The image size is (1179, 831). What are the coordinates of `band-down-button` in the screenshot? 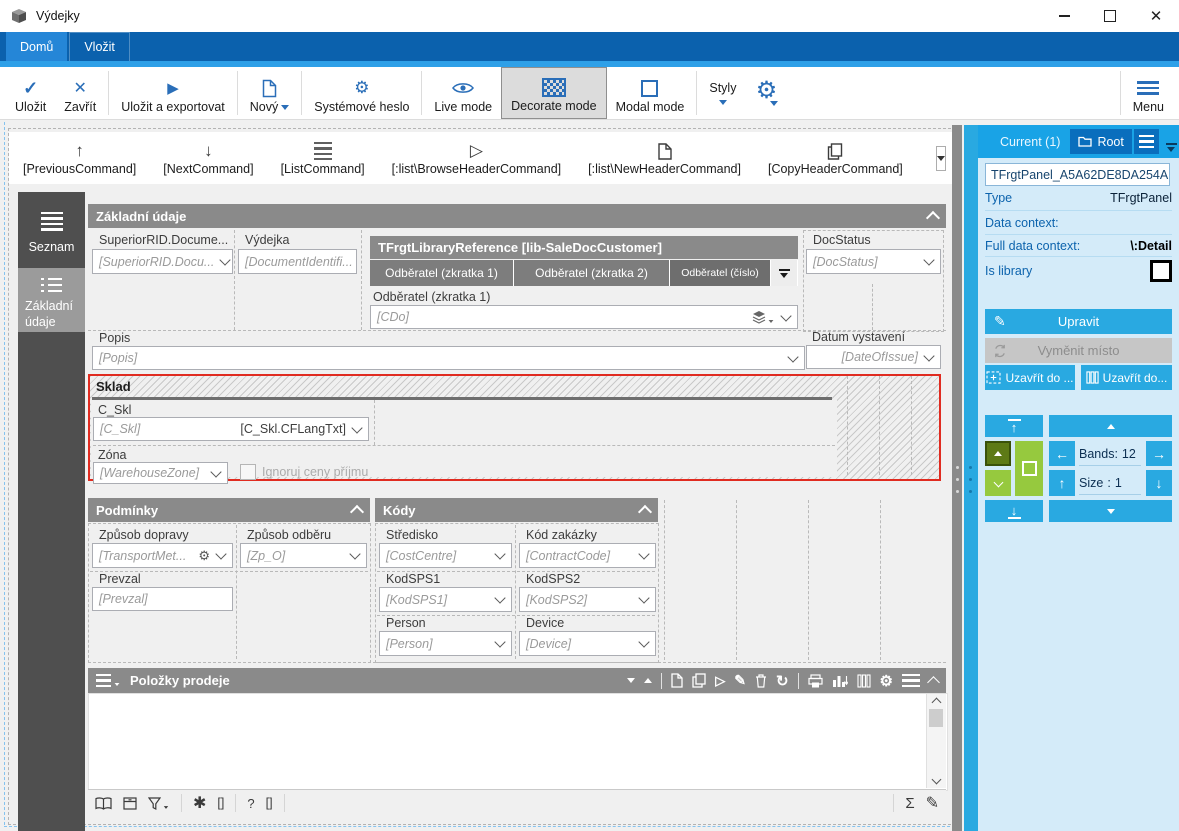 It's located at (1110, 511).